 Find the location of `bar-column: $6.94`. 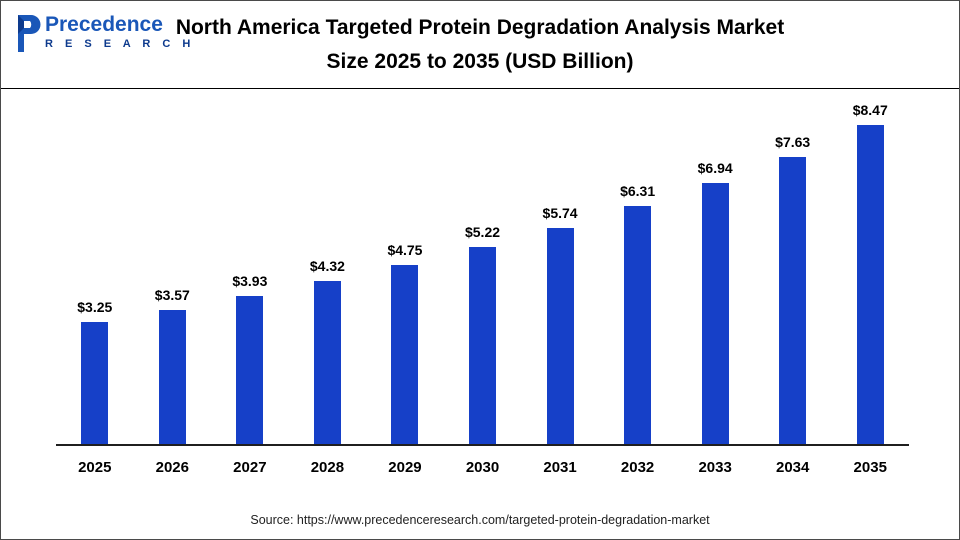

bar-column: $6.94 is located at coordinates (715, 272).